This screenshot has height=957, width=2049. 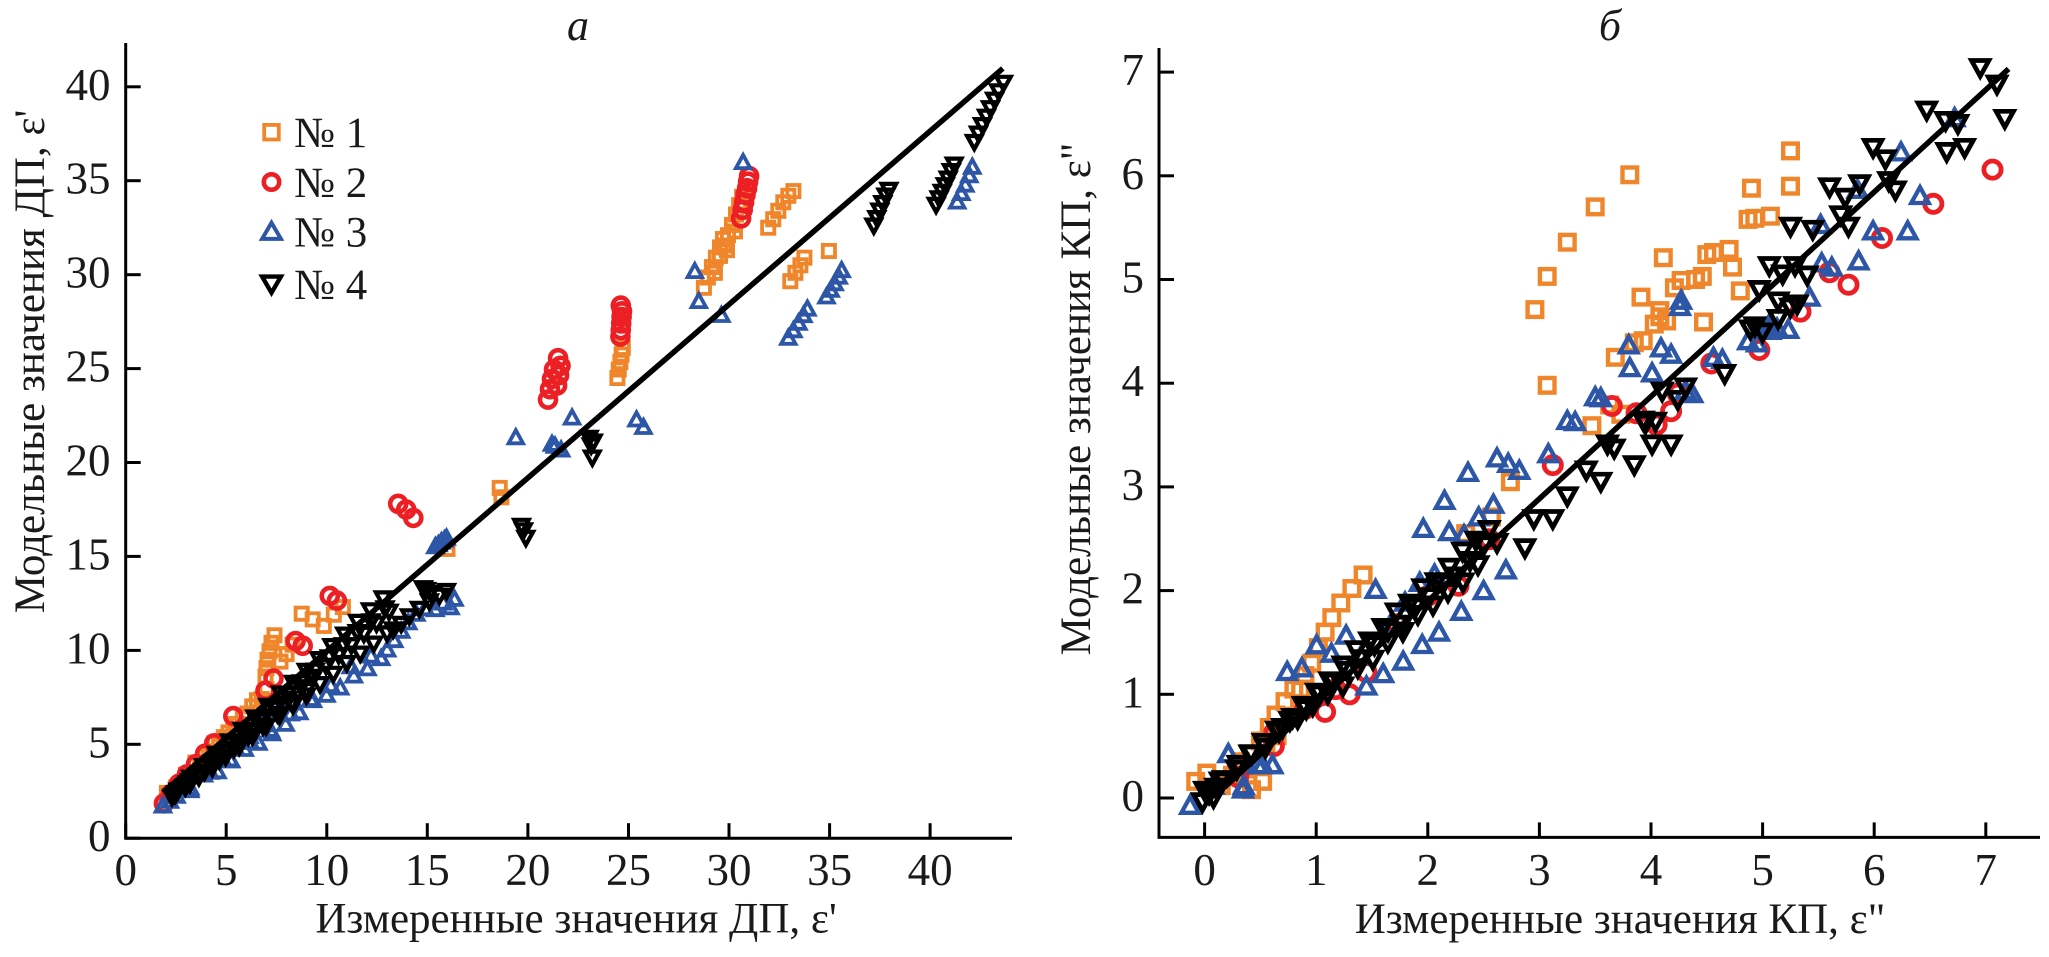 I want to click on svg-text: № 4, so click(x=330, y=285).